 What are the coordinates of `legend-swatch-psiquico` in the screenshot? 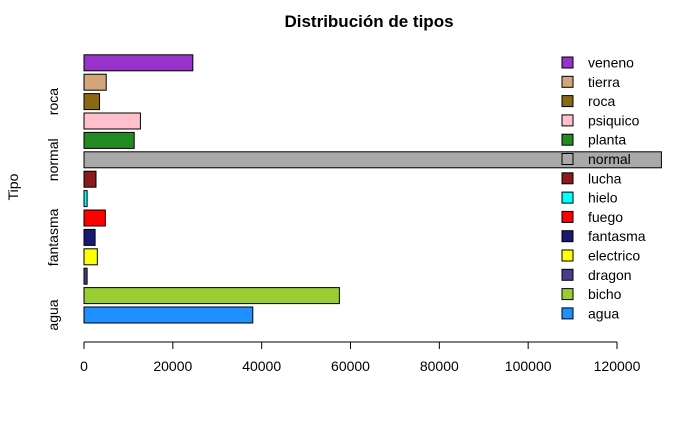 It's located at (567, 120).